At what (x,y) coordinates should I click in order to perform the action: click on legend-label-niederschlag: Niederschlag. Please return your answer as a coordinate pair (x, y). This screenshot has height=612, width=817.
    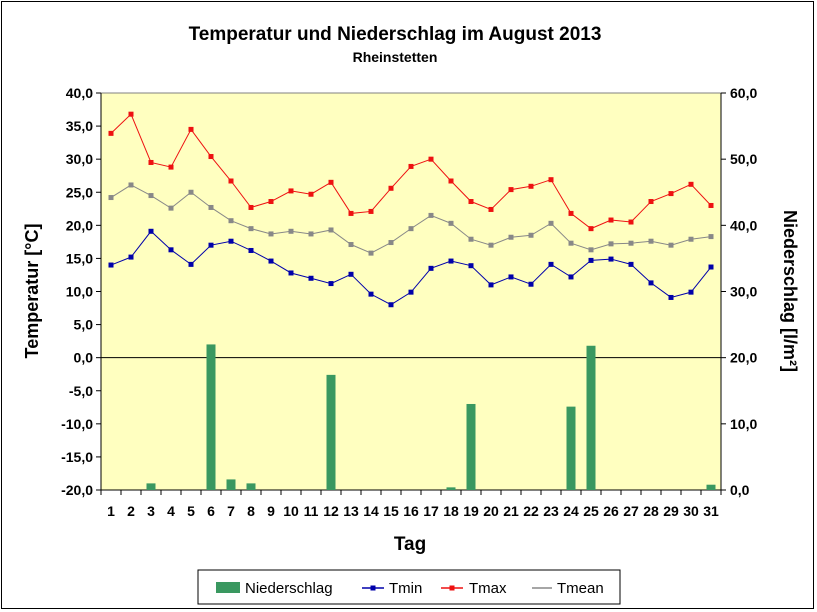
    Looking at the image, I should click on (289, 588).